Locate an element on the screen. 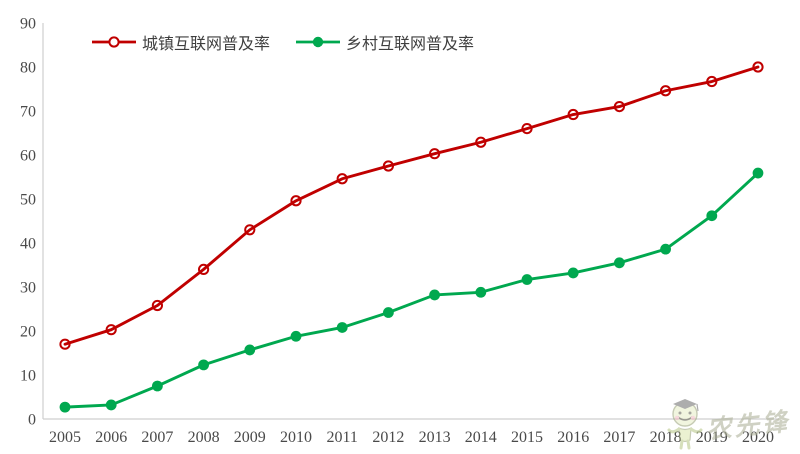 The width and height of the screenshot is (800, 454). x-tick-label: 2006 is located at coordinates (111, 437).